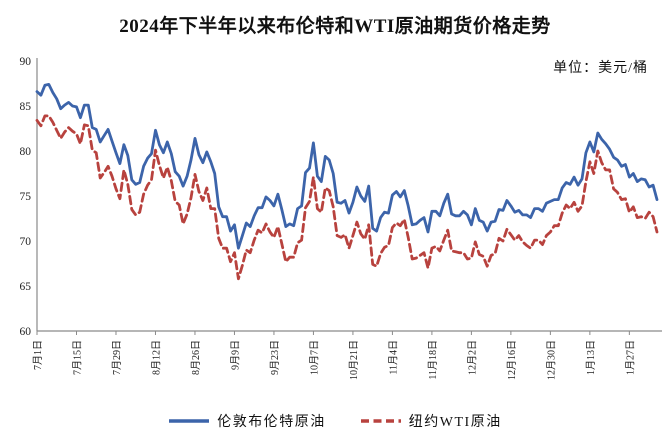 The width and height of the screenshot is (670, 441). Describe the element at coordinates (335, 26) in the screenshot. I see `chart-title: 2024年下半年以来布伦特和WTI原油期货价格走势` at that location.